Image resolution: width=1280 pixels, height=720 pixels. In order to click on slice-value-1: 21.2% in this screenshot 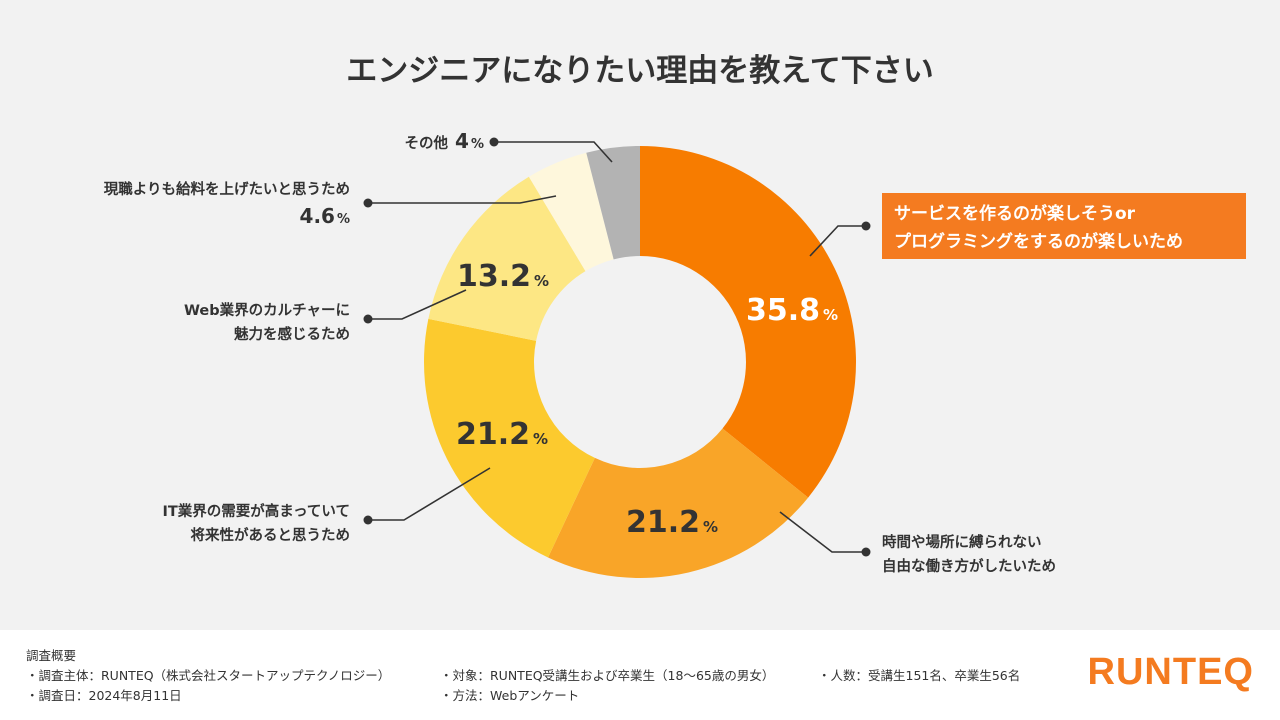, I will do `click(672, 522)`.